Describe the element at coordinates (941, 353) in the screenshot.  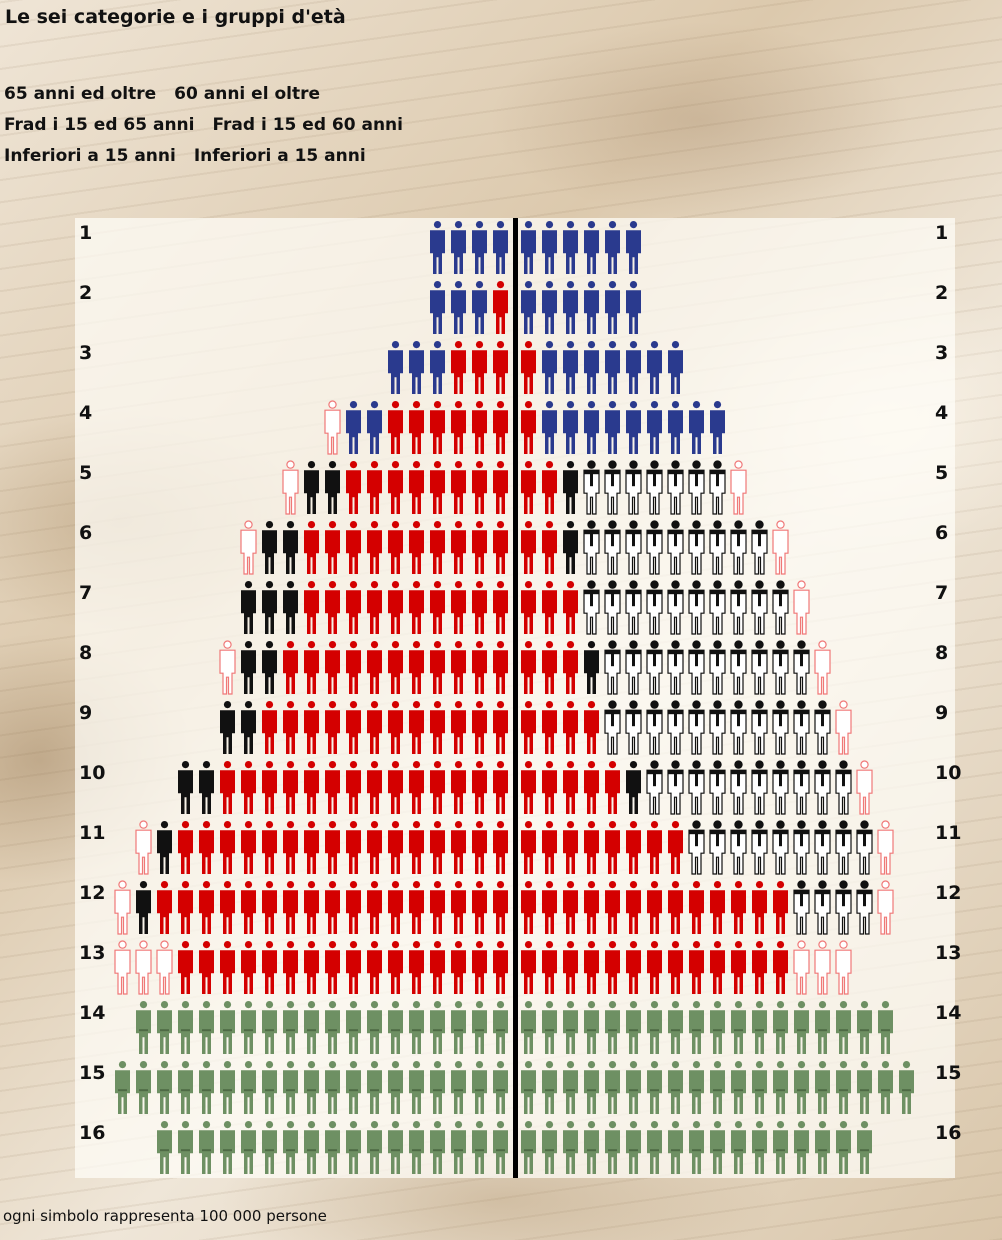
I see `row-label-right: 3` at that location.